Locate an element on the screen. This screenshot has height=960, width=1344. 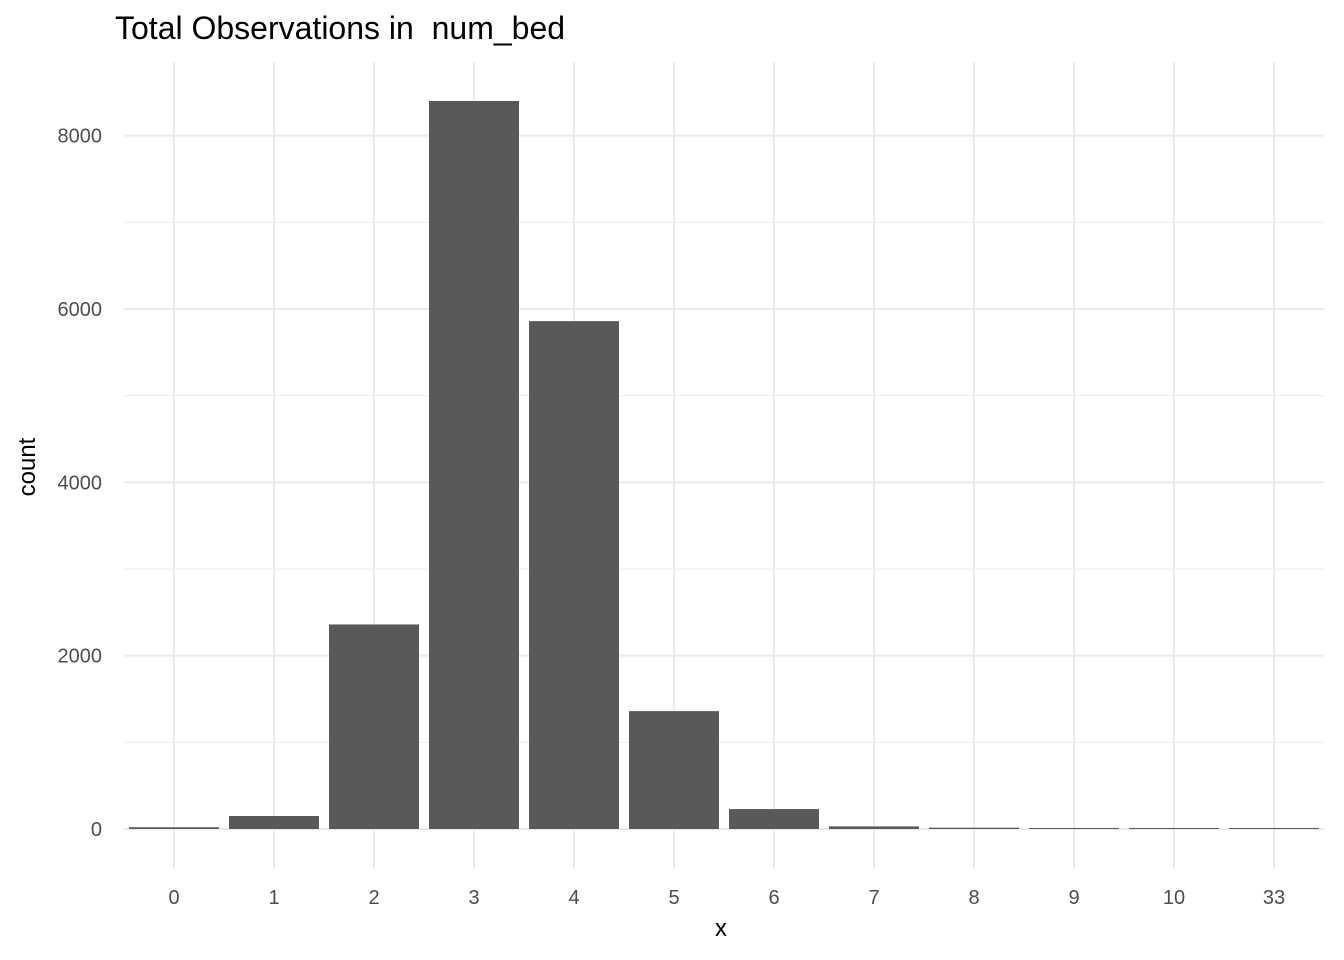
chart-title: Total Observations in num_bed is located at coordinates (340, 28).